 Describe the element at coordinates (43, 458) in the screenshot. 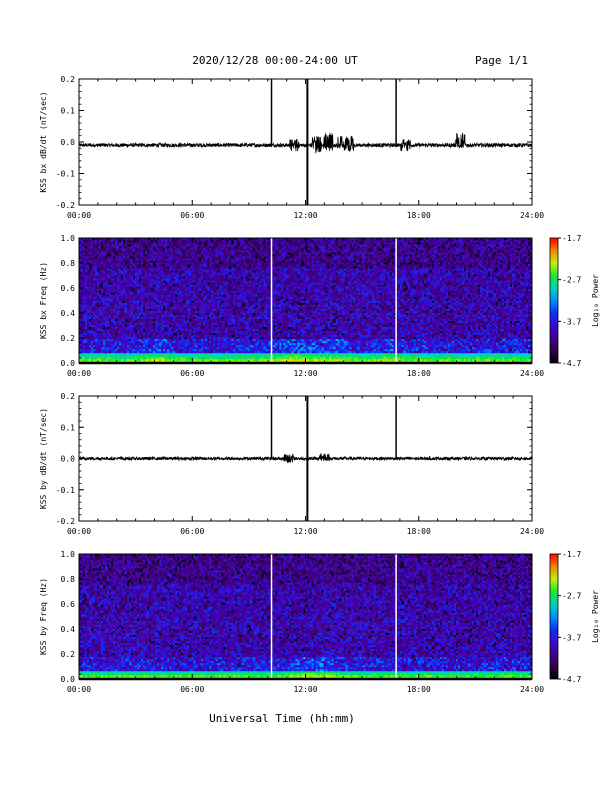

I see `y-axis-label: KSS by dB/dt (nT/sec)` at that location.